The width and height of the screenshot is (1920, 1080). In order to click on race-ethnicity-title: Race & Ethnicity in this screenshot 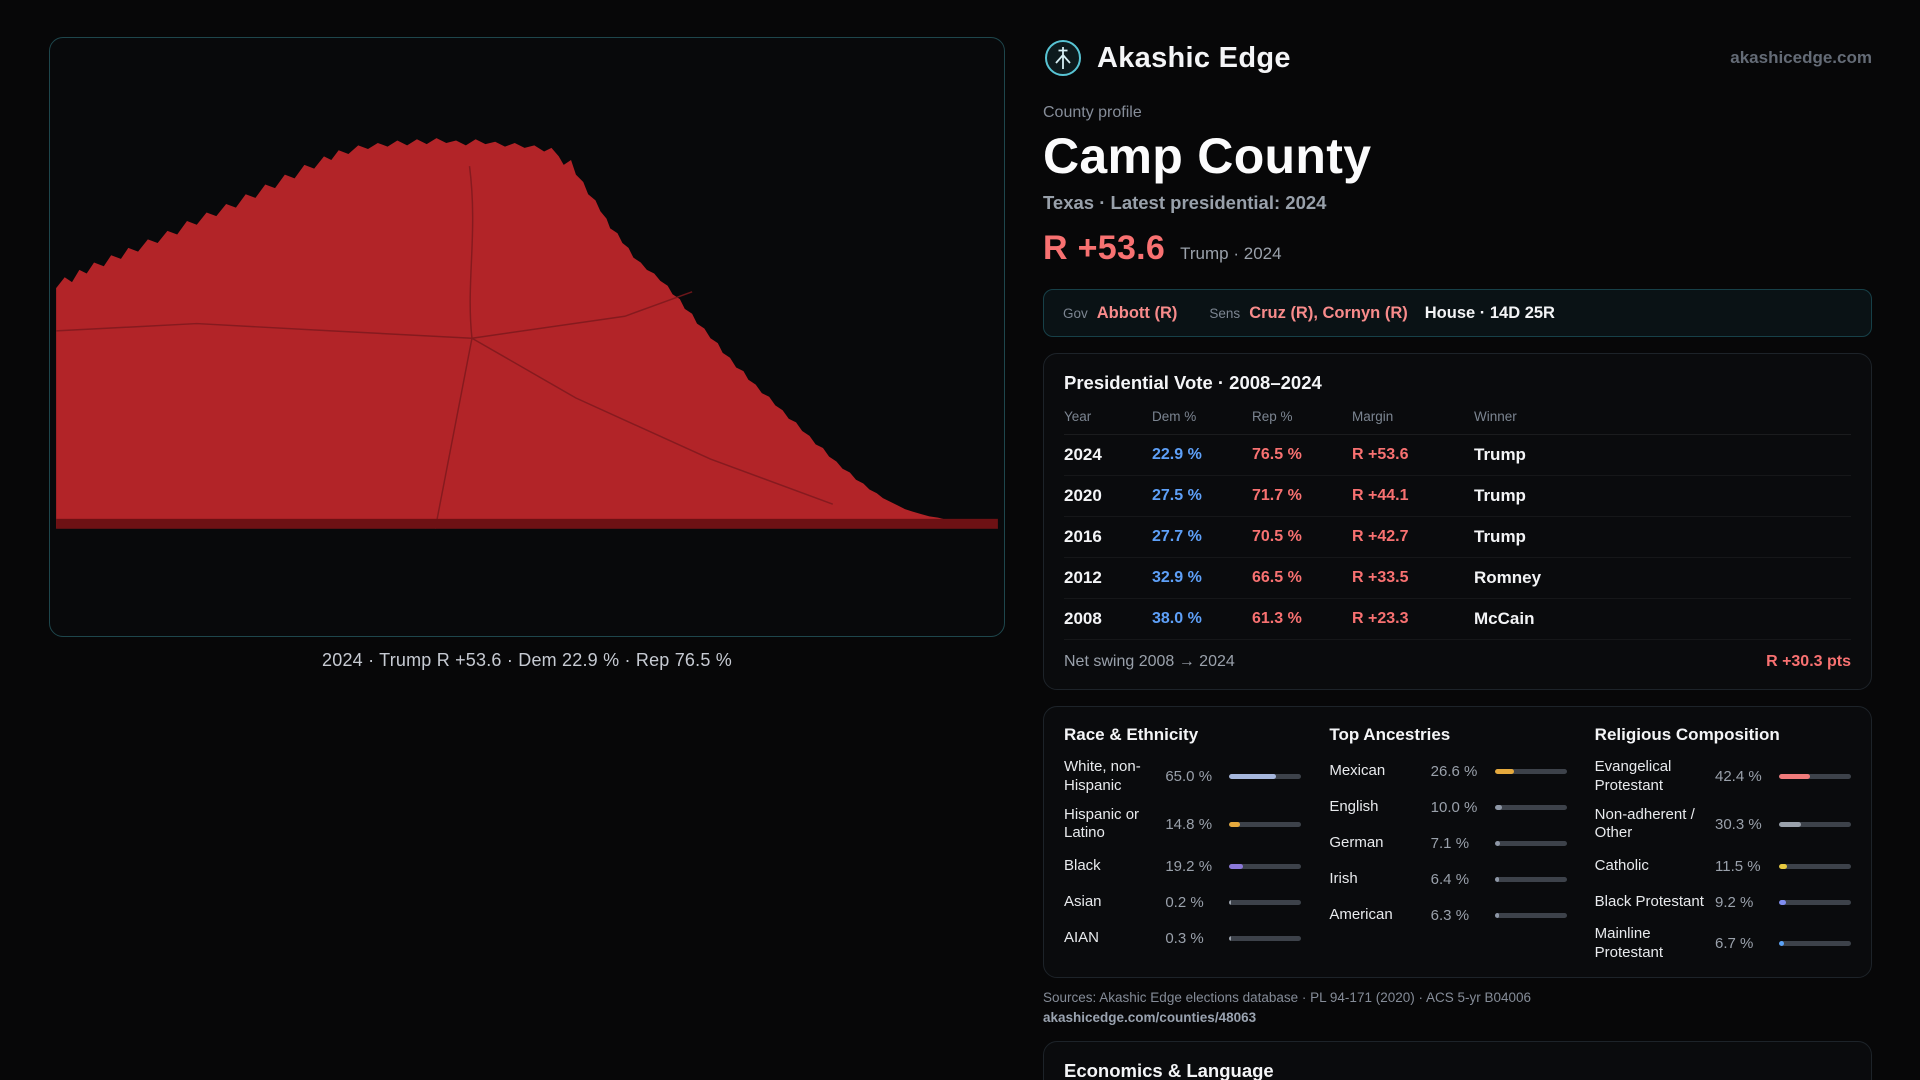, I will do `click(1131, 734)`.